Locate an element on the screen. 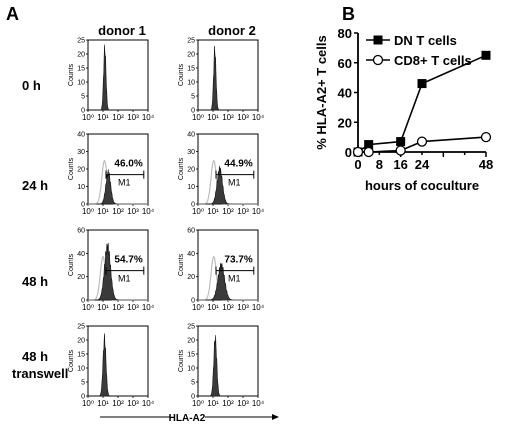 The image size is (520, 424). histogram-panel-r0-d1: 0 5 10 15 20 25 Counts 10⁰ 10¹ 10² 10³ 10⁴ is located at coordinates (111, 80).